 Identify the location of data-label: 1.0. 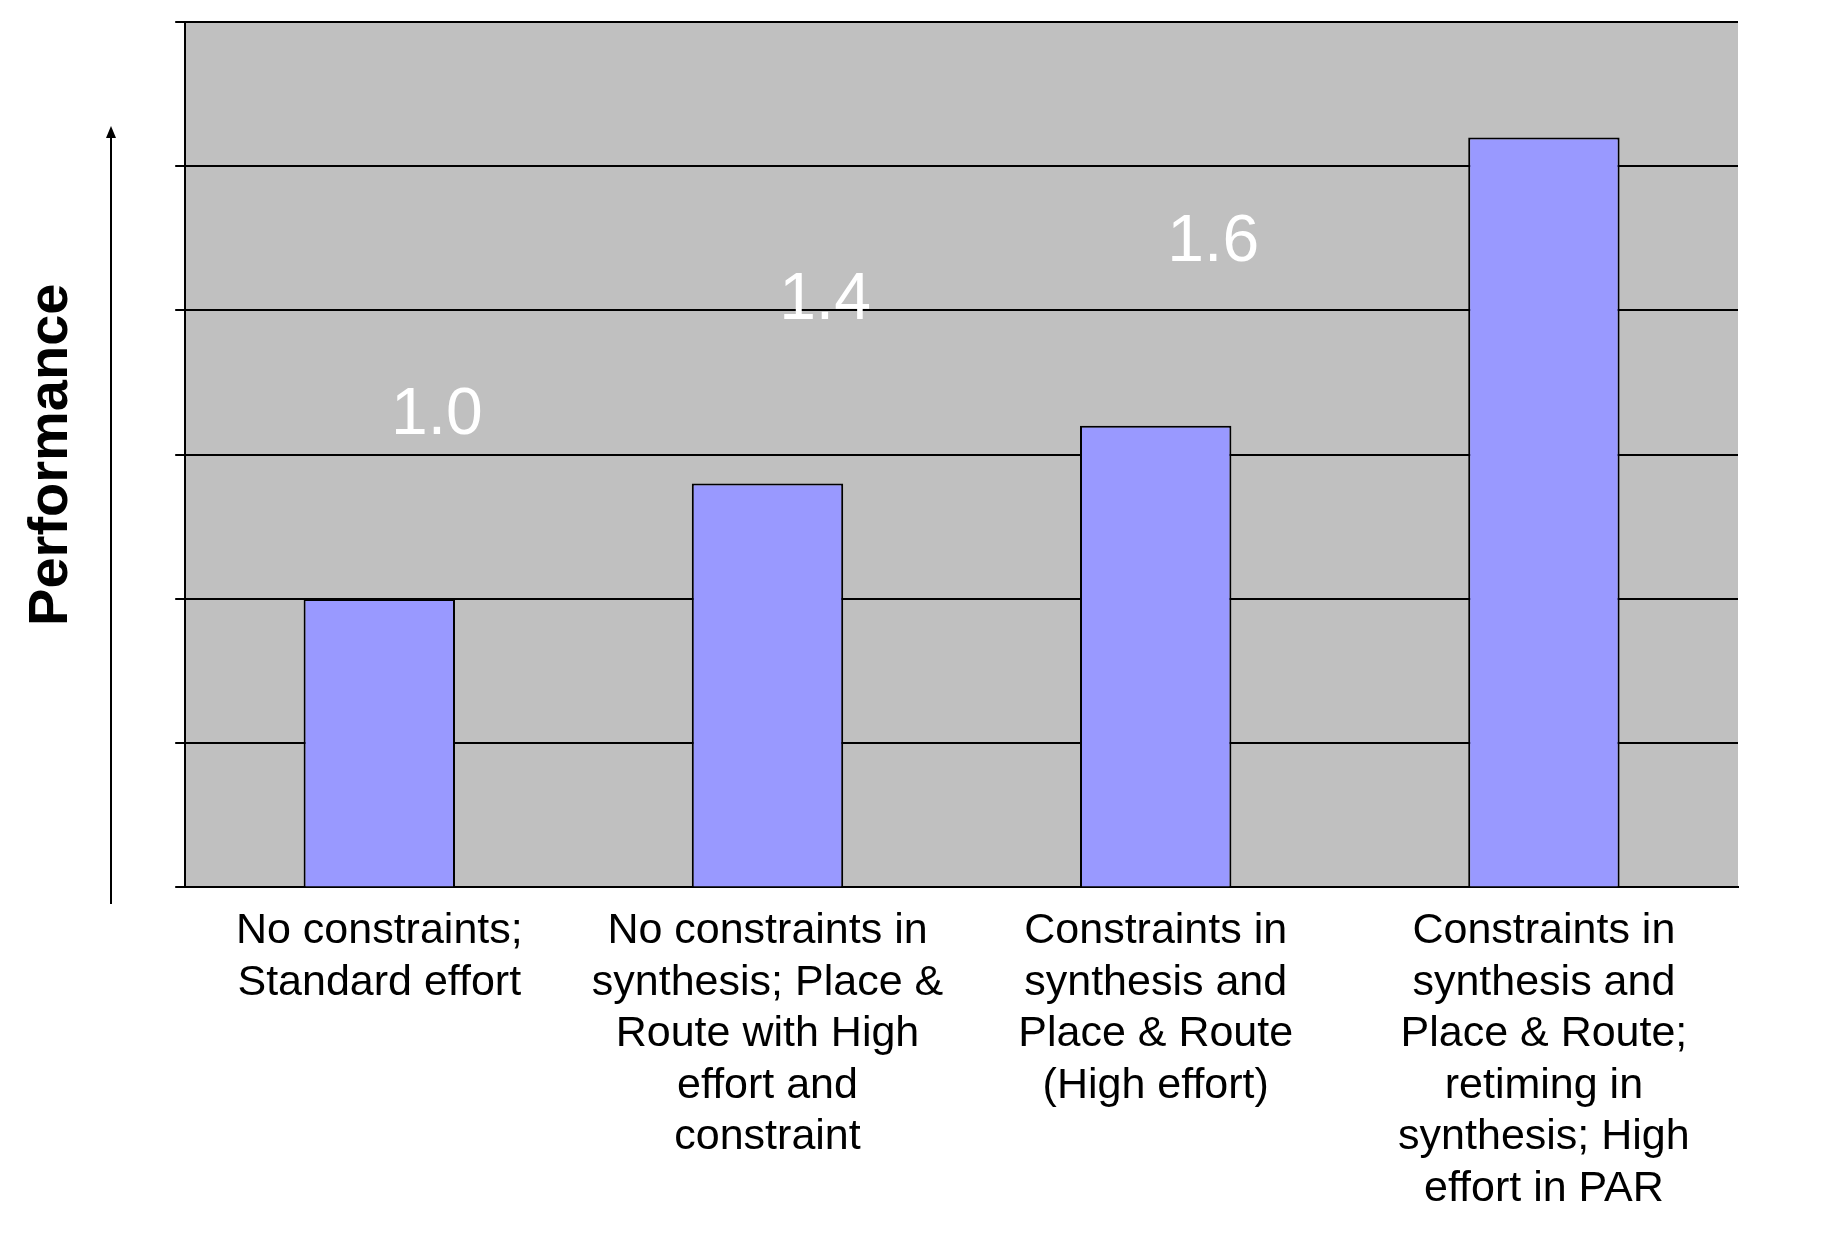
(436, 411).